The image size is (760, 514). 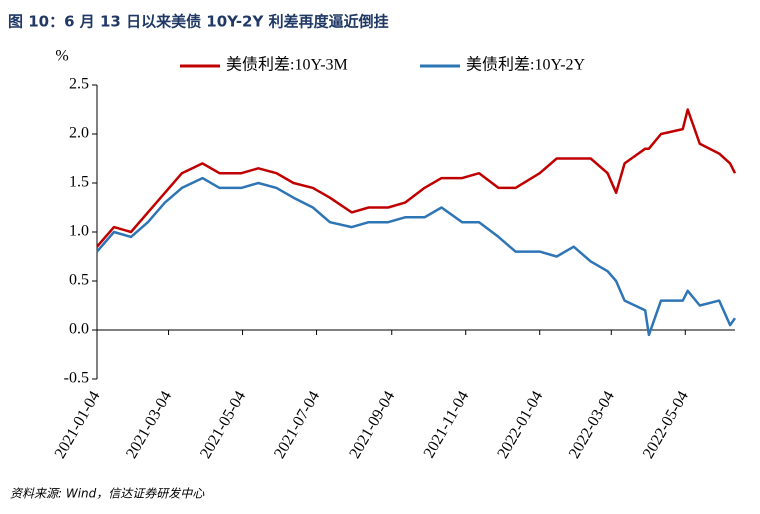 I want to click on y-tick-label: 2.0, so click(x=79, y=133).